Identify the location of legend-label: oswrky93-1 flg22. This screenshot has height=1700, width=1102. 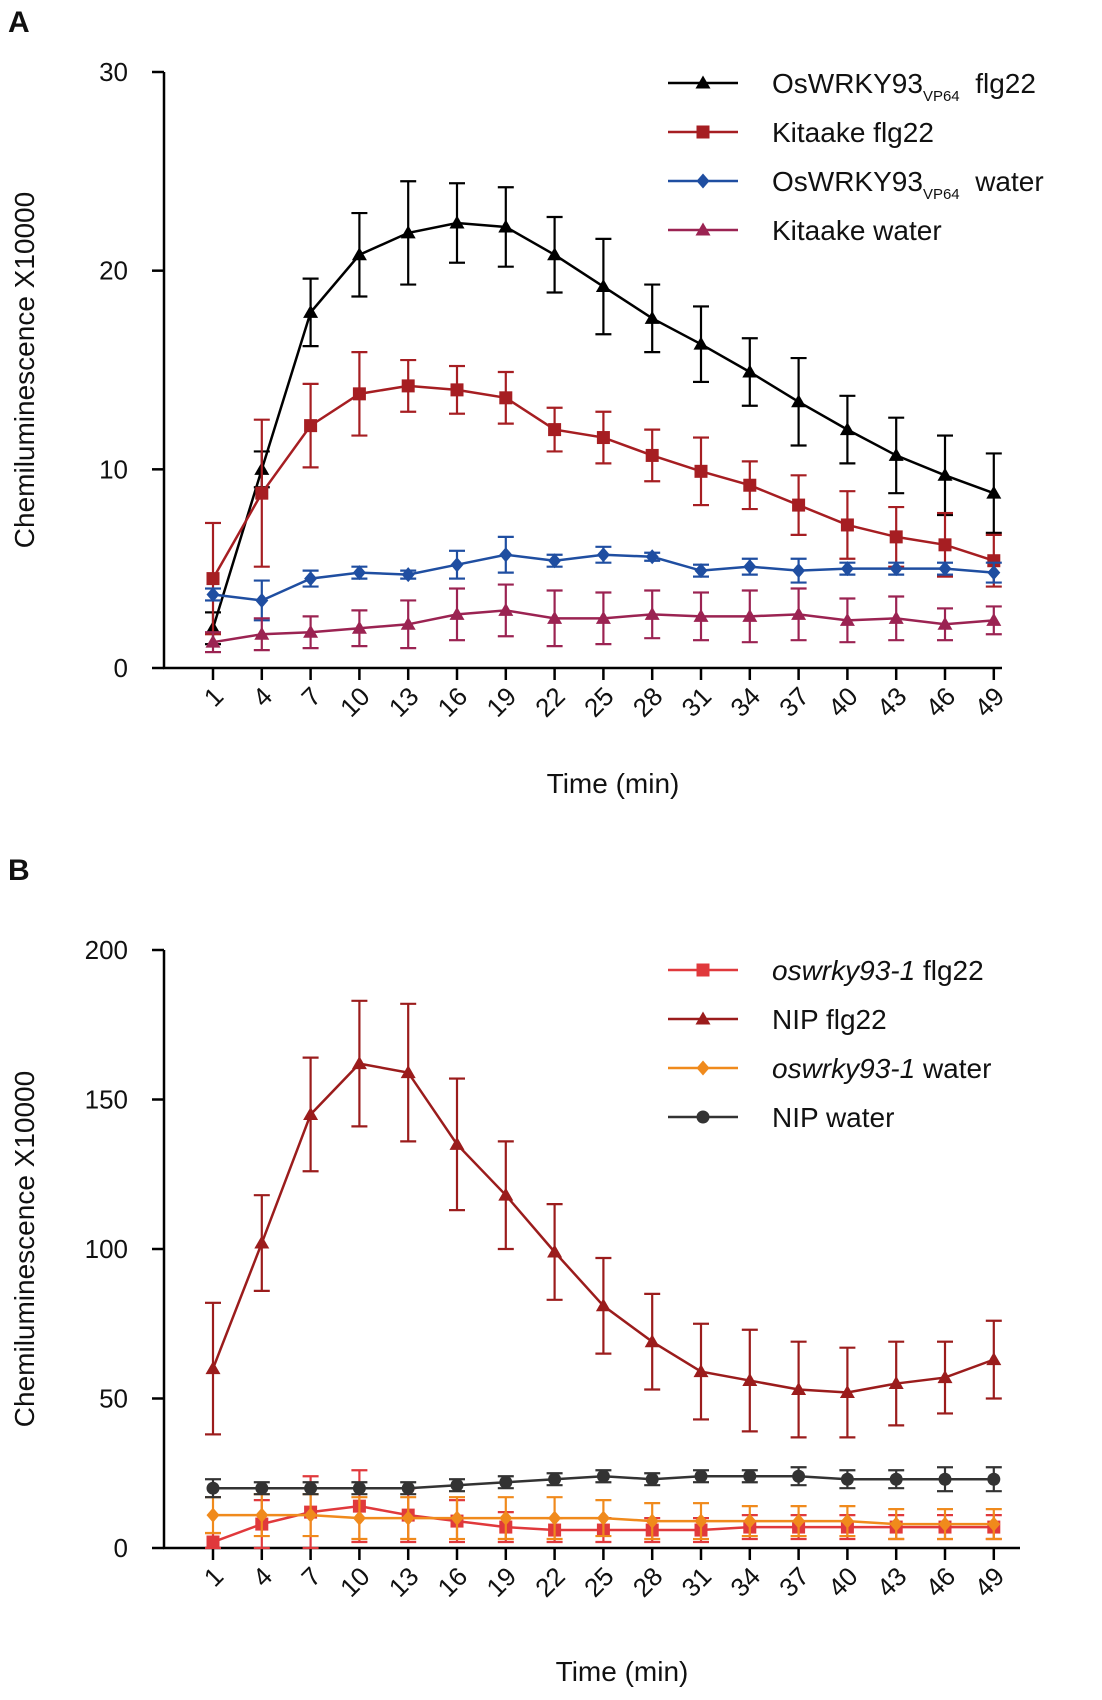
(878, 970).